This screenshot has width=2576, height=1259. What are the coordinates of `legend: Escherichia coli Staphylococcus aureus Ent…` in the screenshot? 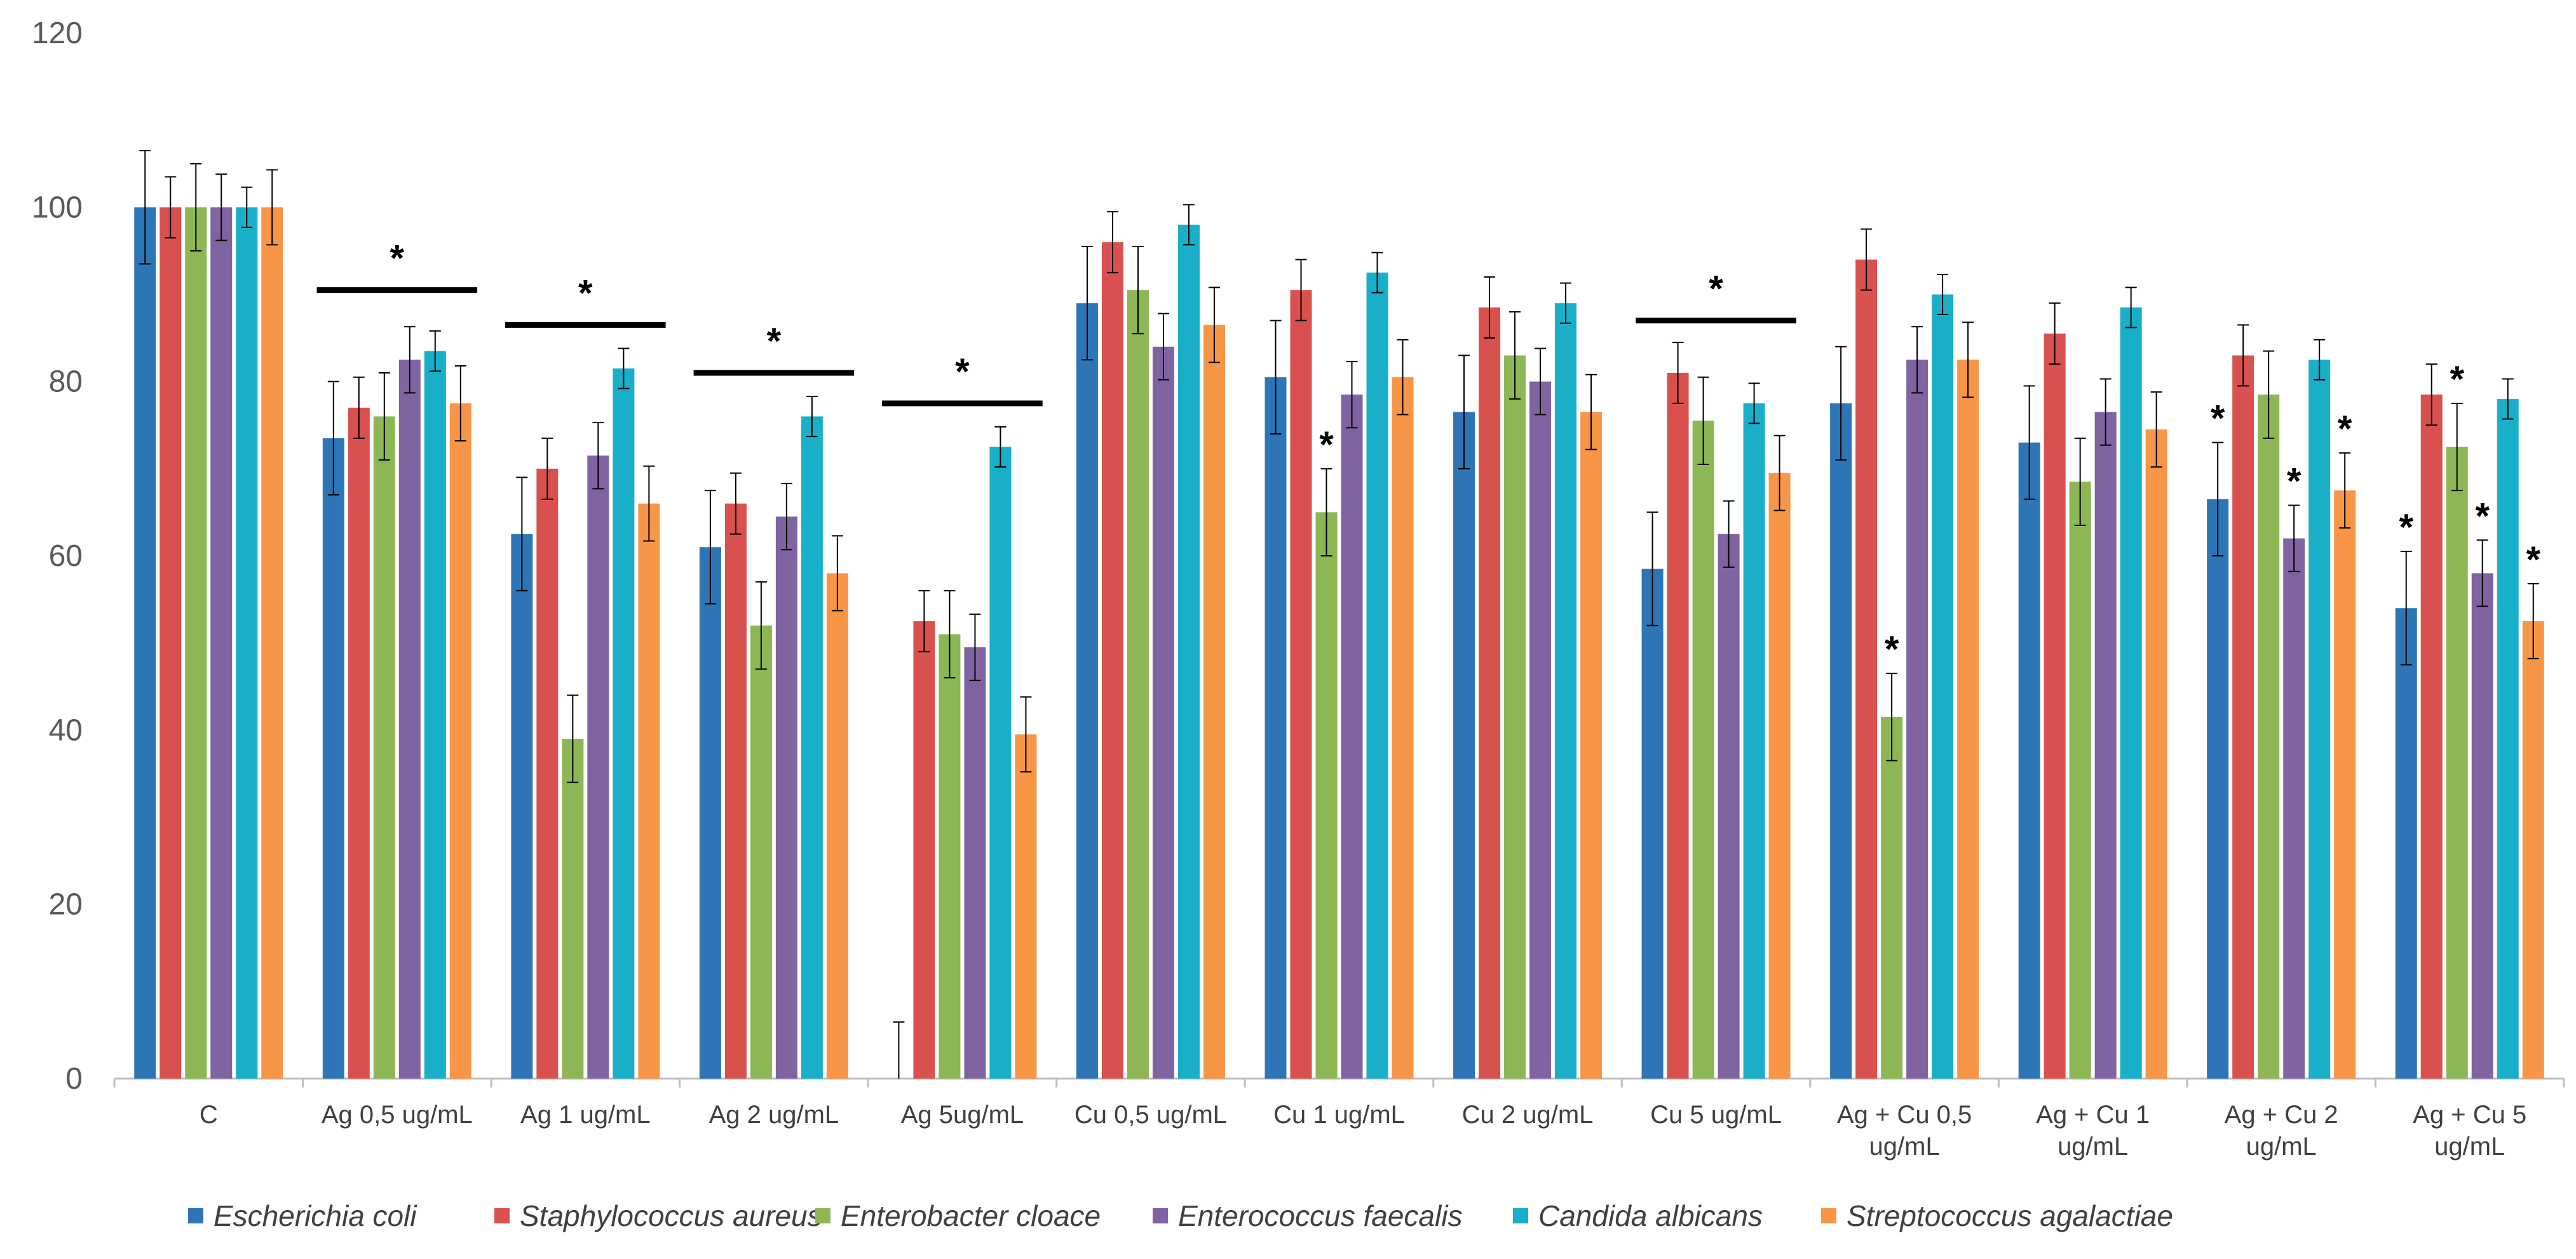 It's located at (1180, 1215).